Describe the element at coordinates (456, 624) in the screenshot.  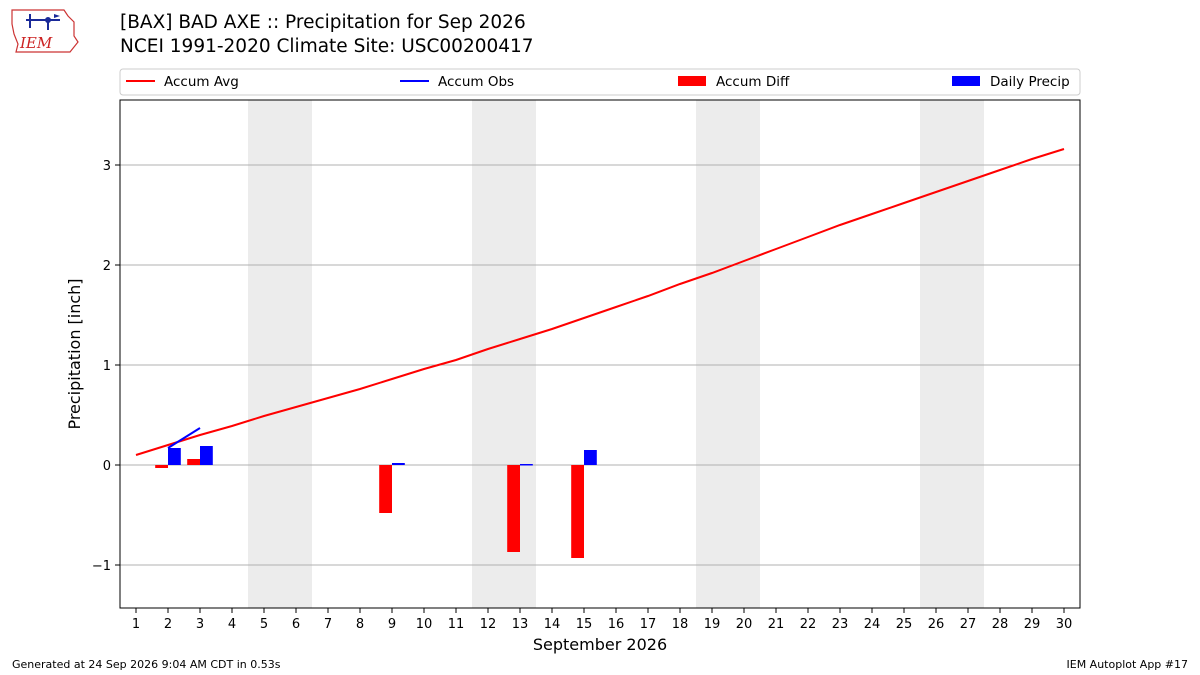
I see `x-tick-label: 11` at that location.